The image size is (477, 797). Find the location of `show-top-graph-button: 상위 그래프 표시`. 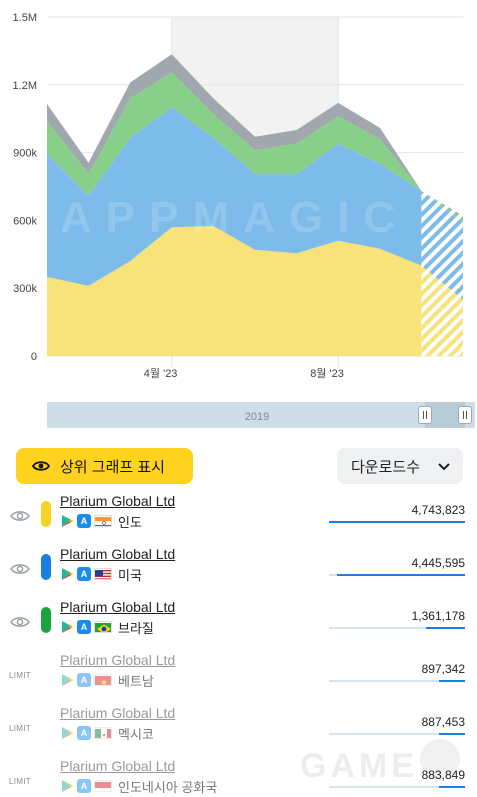

show-top-graph-button: 상위 그래프 표시 is located at coordinates (104, 466).